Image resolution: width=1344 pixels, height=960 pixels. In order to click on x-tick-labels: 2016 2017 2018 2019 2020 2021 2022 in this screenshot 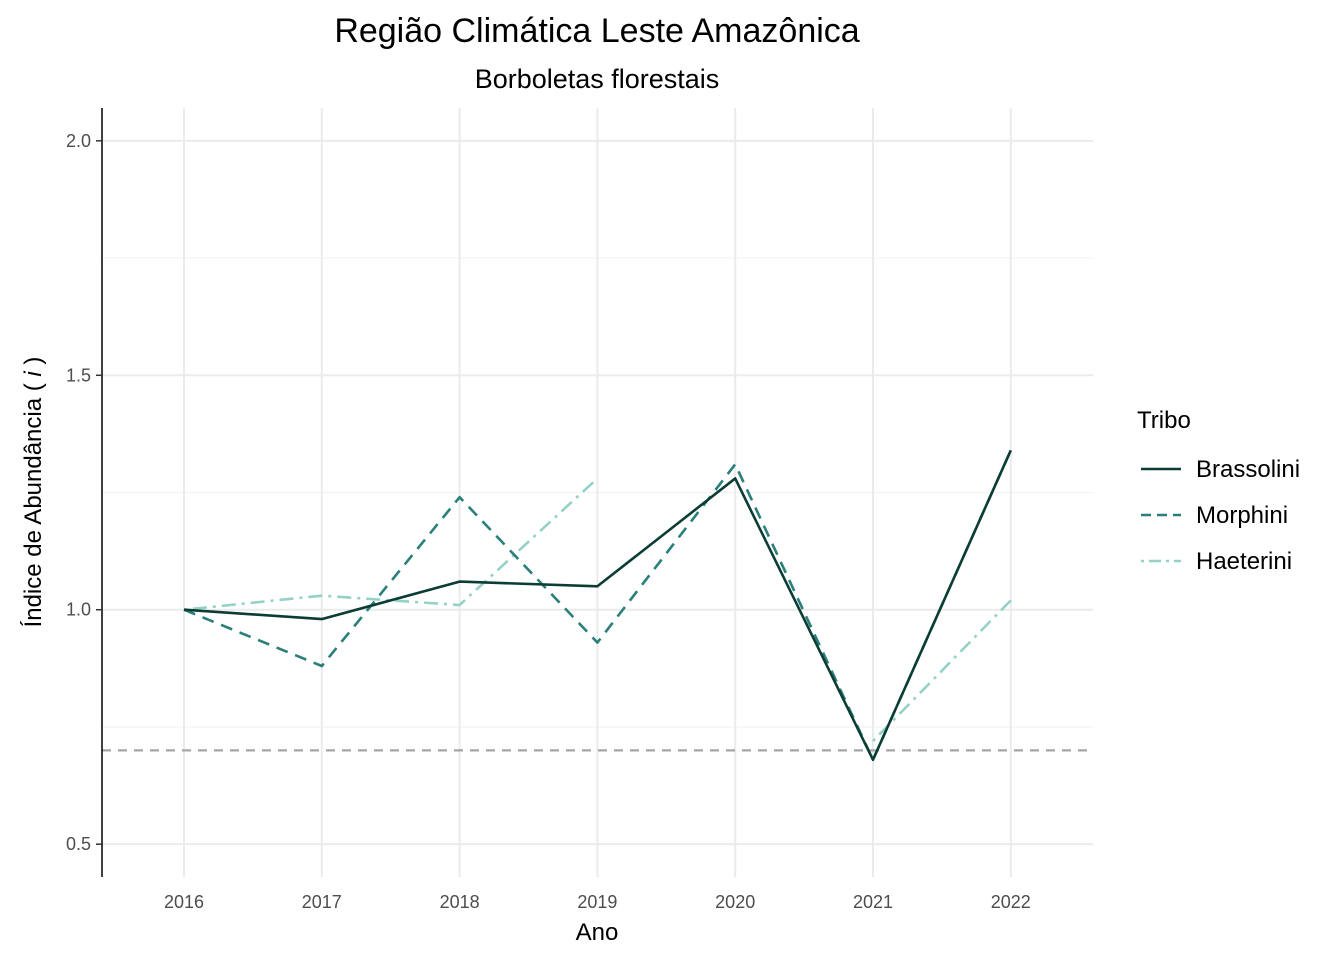, I will do `click(597, 902)`.